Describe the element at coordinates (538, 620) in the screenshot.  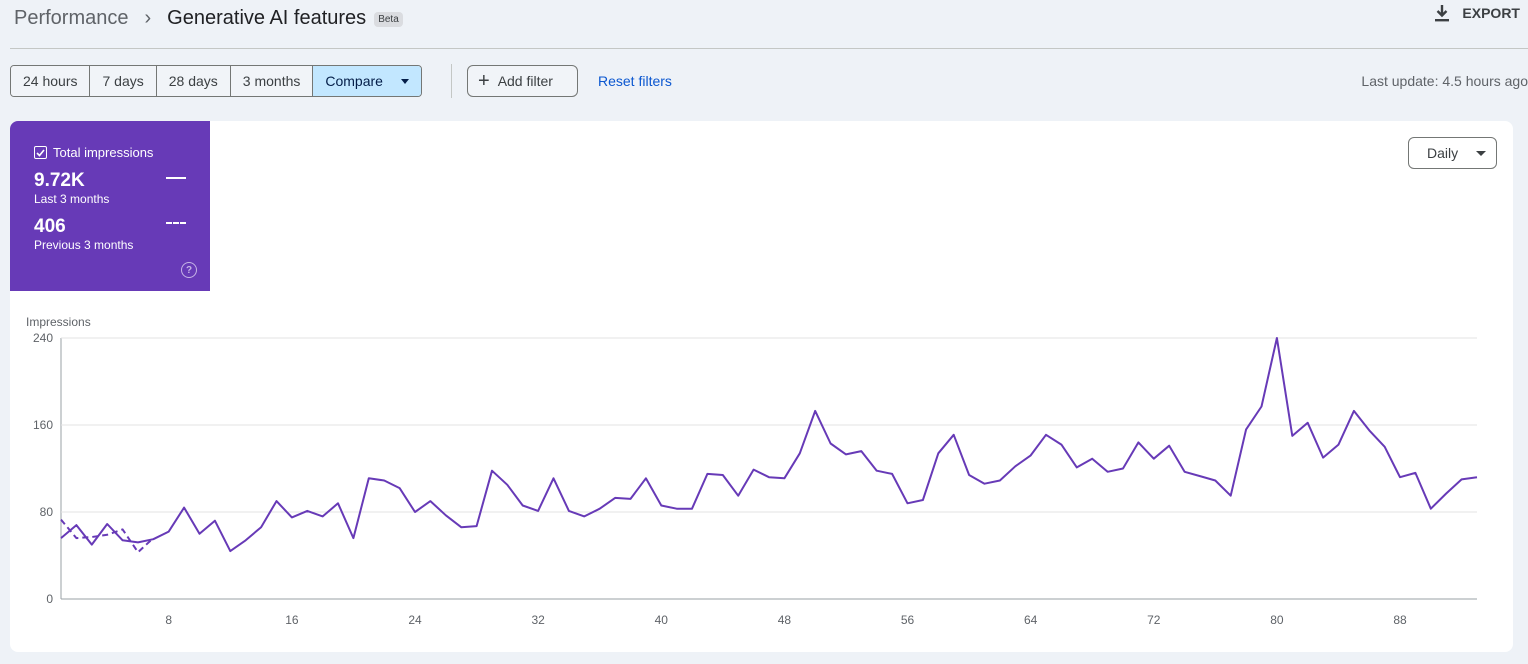
I see `x-tick-label: 32` at that location.